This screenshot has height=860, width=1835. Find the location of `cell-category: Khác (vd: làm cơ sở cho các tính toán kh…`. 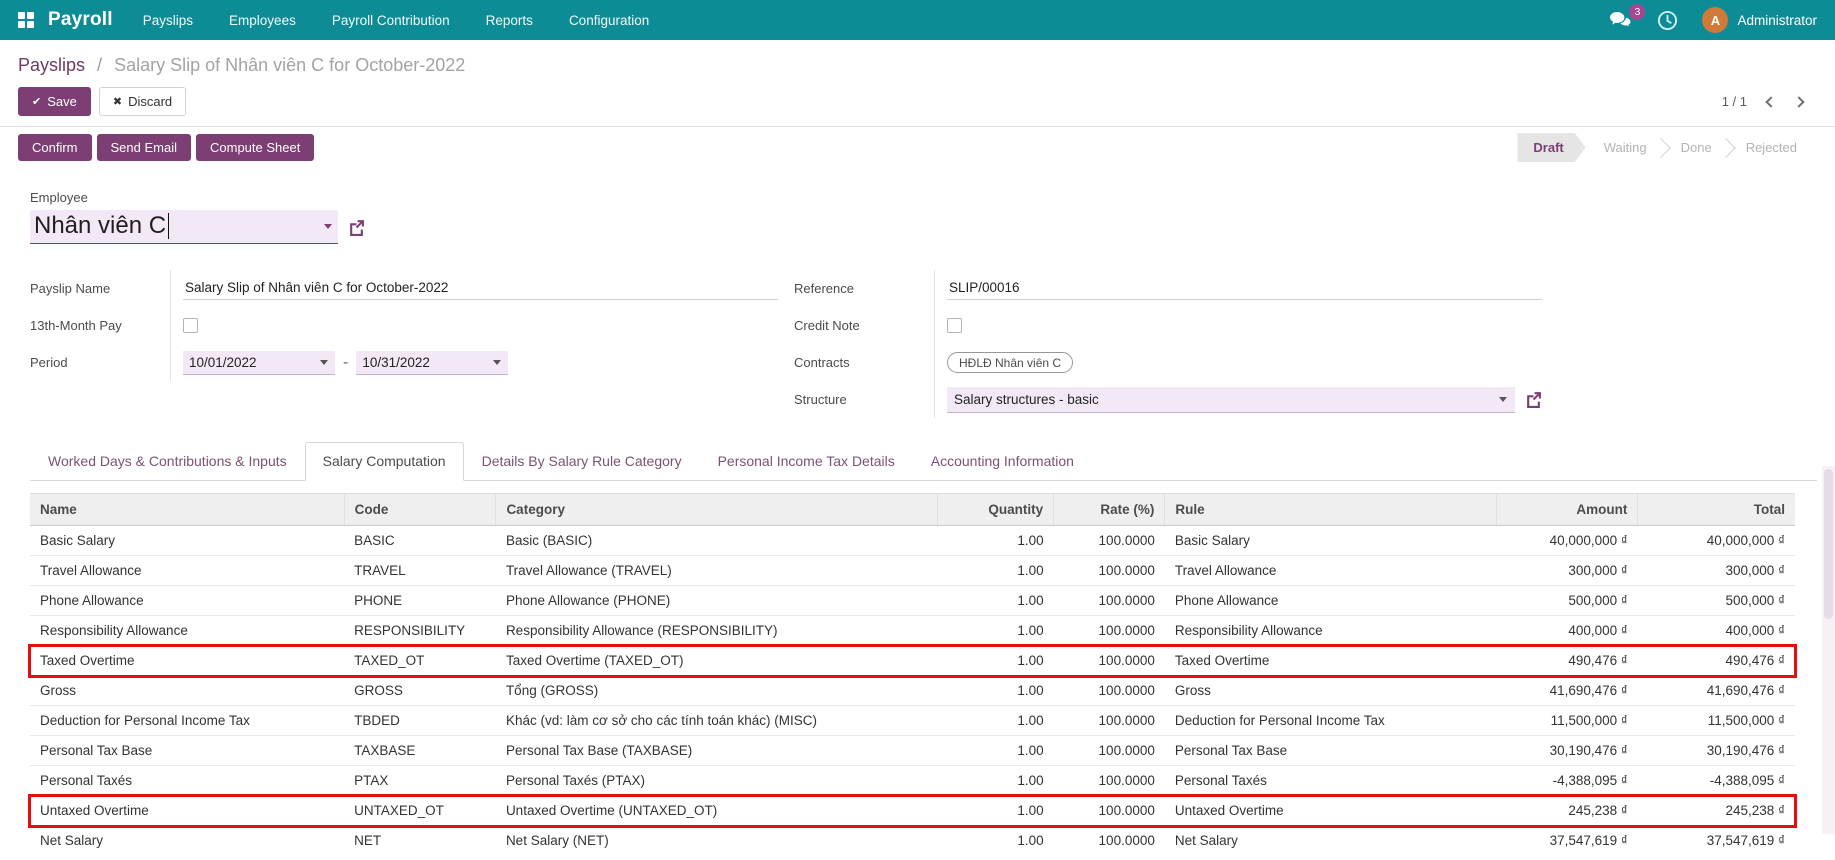

cell-category: Khác (vd: làm cơ sở cho các tính toán kh… is located at coordinates (716, 720).